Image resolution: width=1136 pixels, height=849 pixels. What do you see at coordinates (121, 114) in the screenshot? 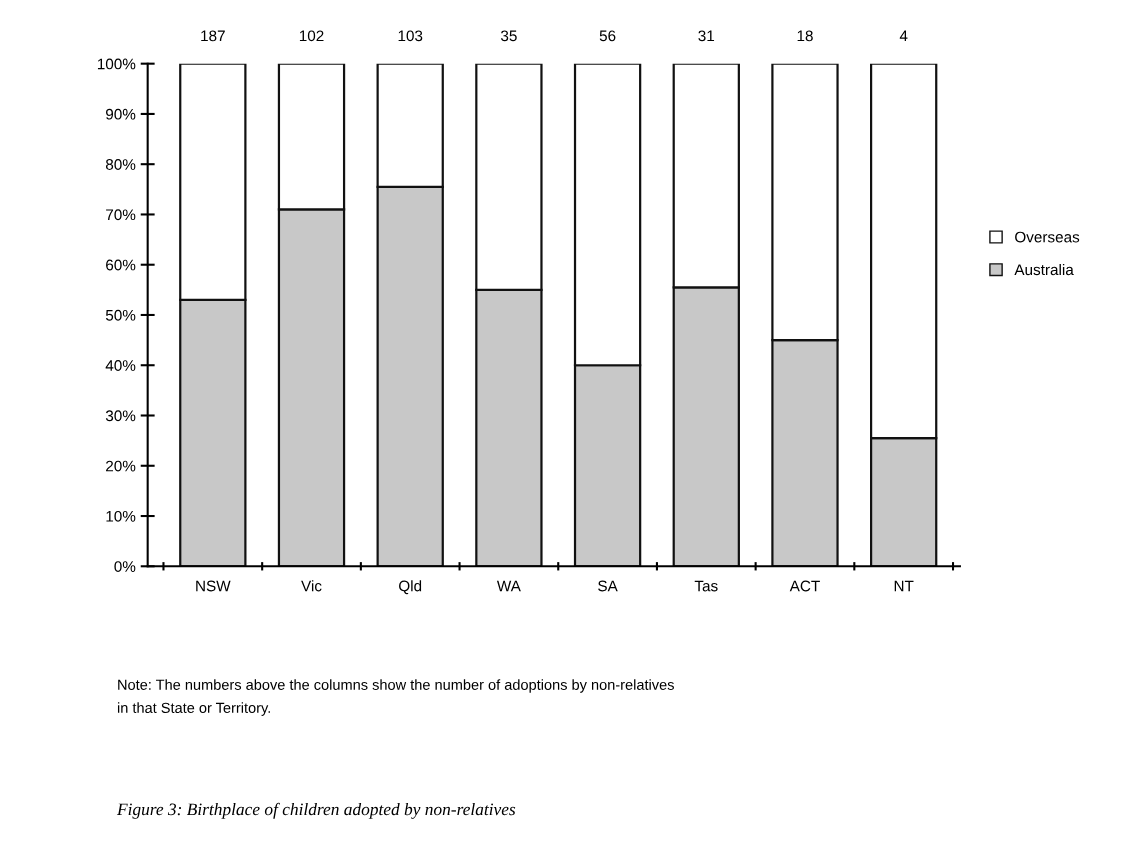
I see `y-tick-label: 90%` at bounding box center [121, 114].